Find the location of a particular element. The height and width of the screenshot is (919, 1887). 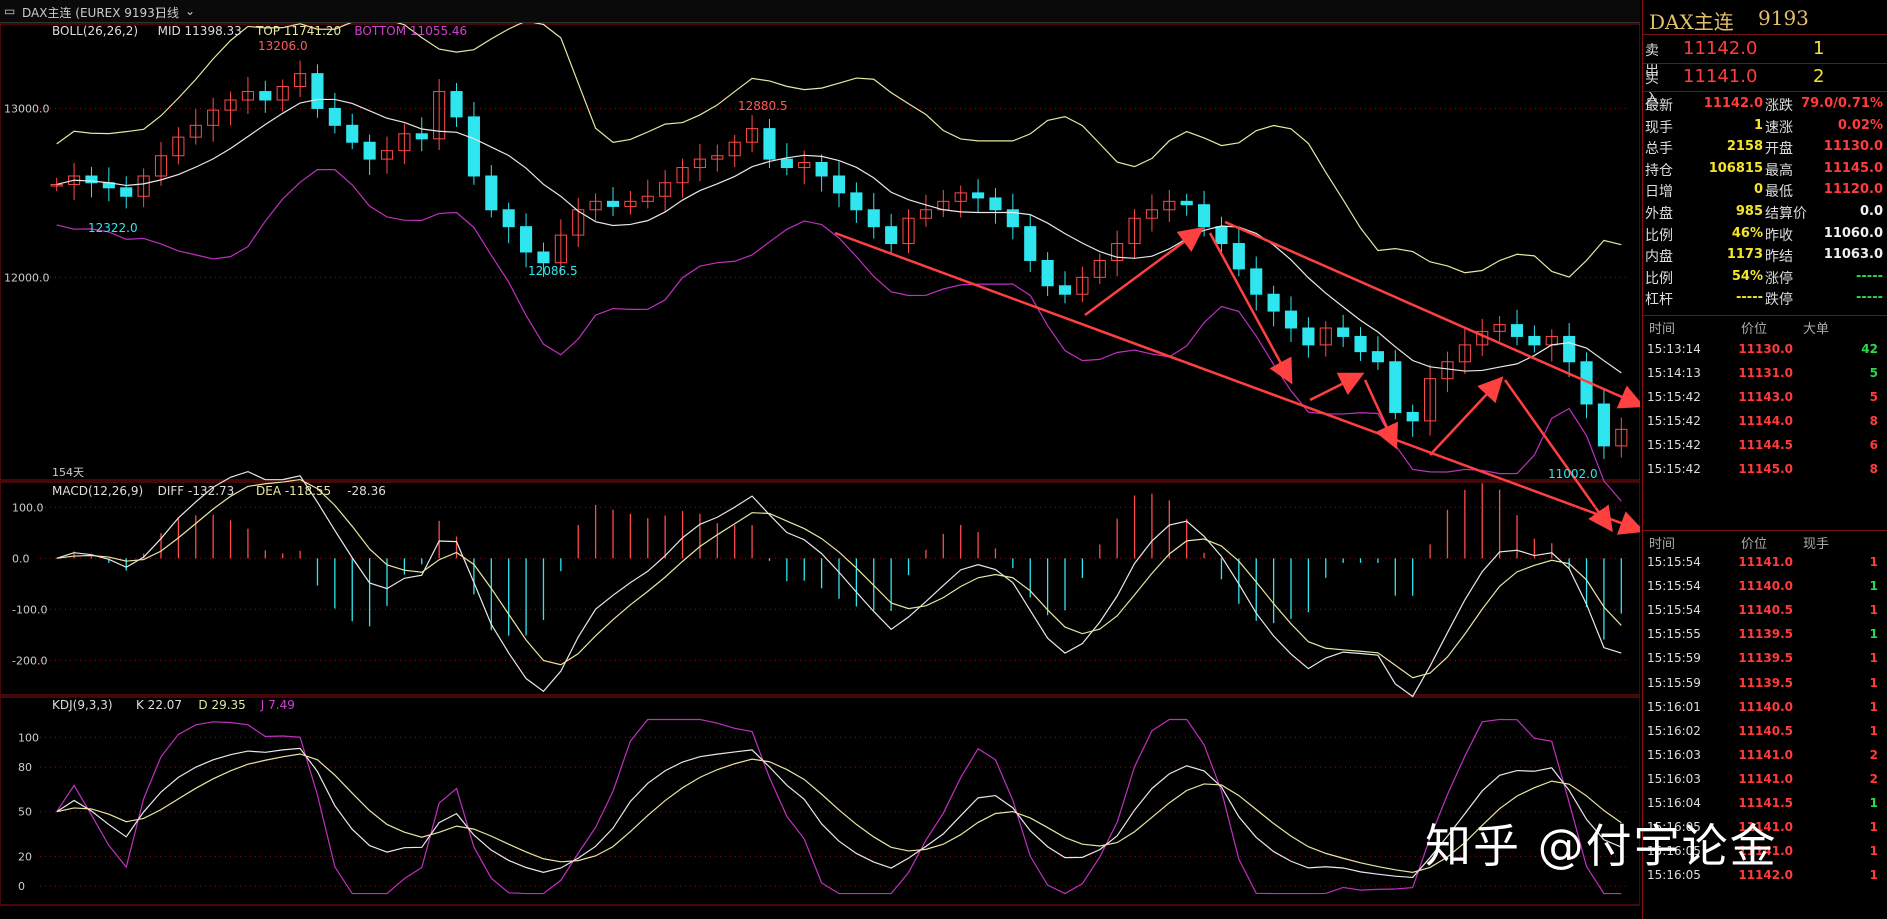

instrument-label: DAX主连 (EUREX 9193) is located at coordinates (91, 13).